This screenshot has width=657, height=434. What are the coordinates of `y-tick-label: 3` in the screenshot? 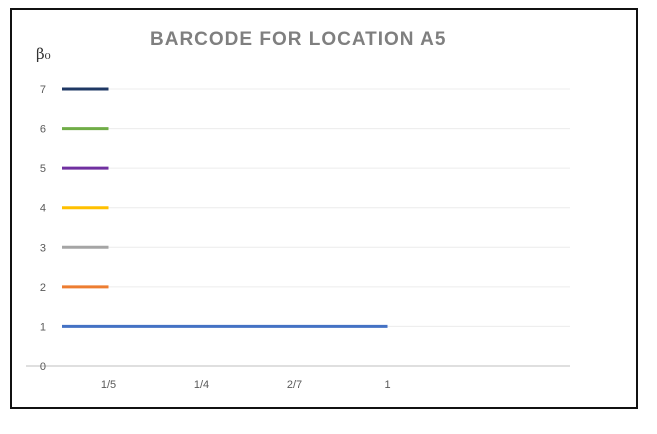 It's located at (43, 248).